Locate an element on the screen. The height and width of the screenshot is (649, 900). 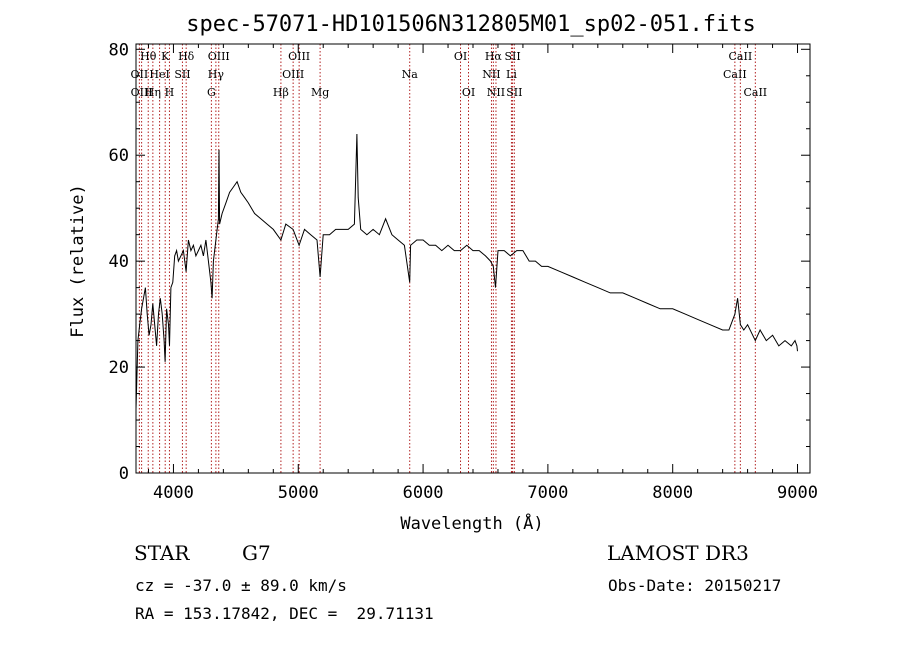
y-tick-label: 80 is located at coordinates (119, 50).